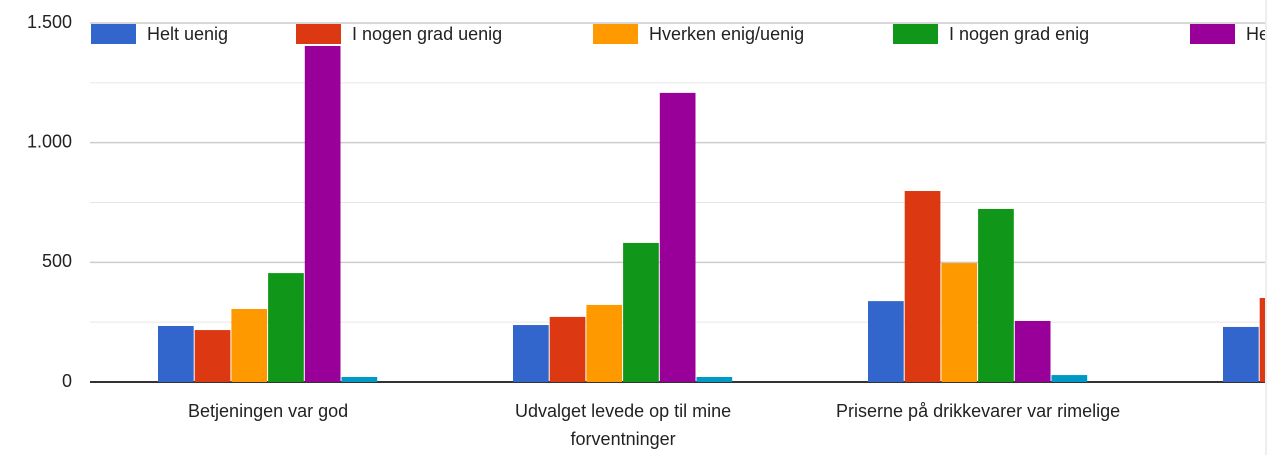 The height and width of the screenshot is (460, 1273). Describe the element at coordinates (623, 425) in the screenshot. I see `x-tick-label: Udvalget levede op til mine forventninger` at that location.